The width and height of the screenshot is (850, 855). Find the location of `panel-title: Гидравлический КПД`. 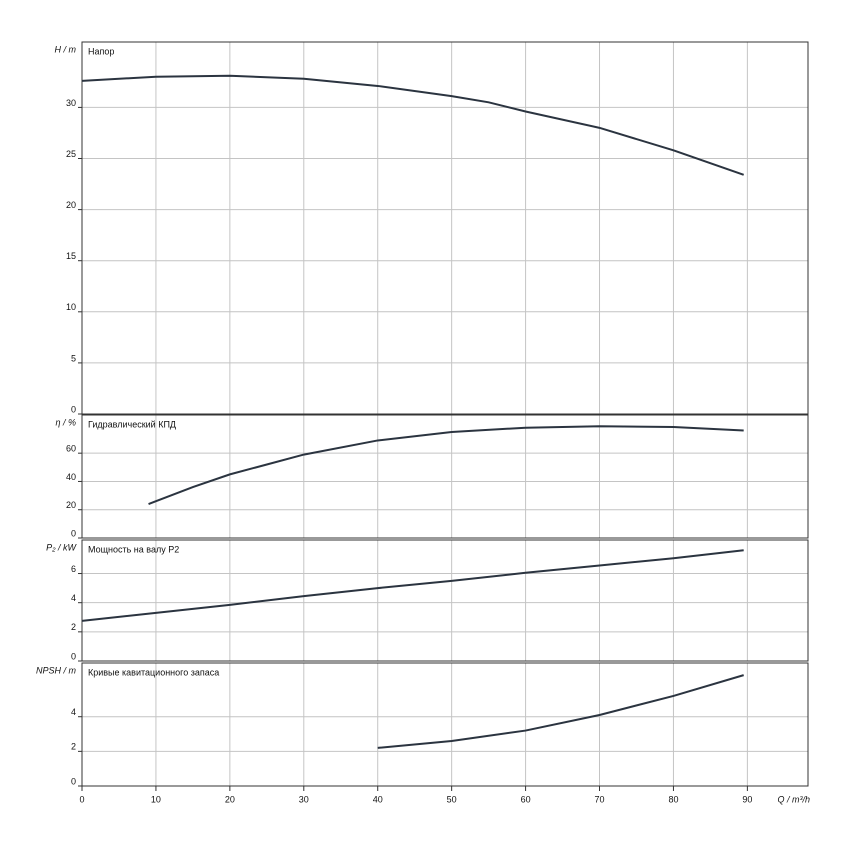

panel-title: Гидравлический КПД is located at coordinates (132, 424).